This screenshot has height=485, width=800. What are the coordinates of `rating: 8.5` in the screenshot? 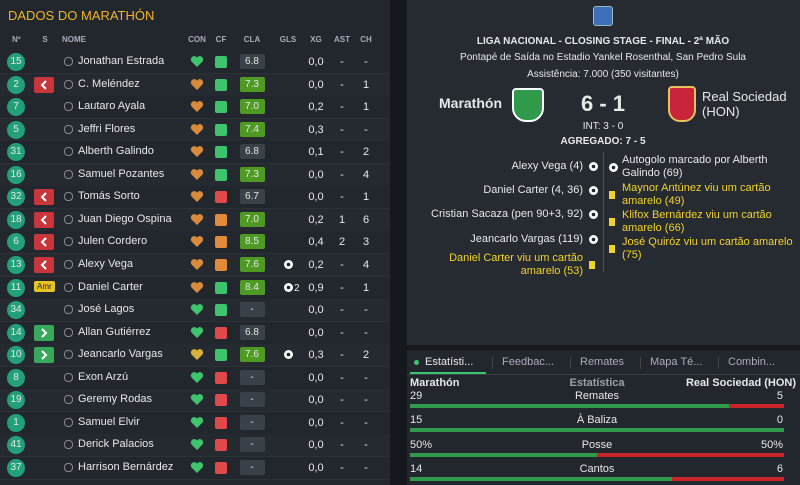 It's located at (252, 242).